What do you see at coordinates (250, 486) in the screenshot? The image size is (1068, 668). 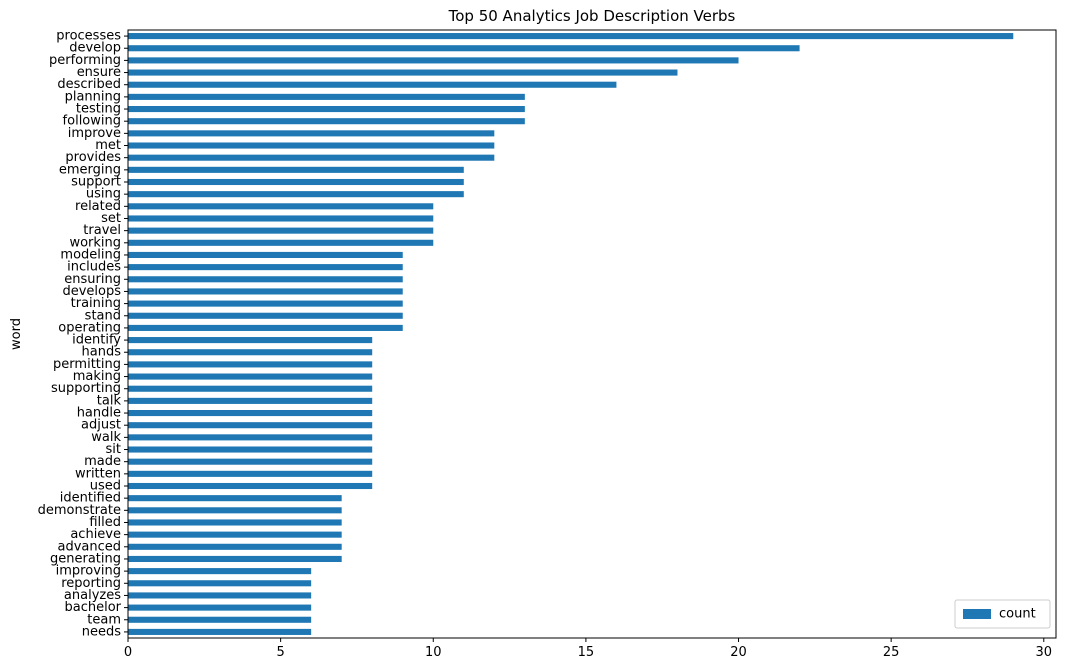 I see `bar-used` at bounding box center [250, 486].